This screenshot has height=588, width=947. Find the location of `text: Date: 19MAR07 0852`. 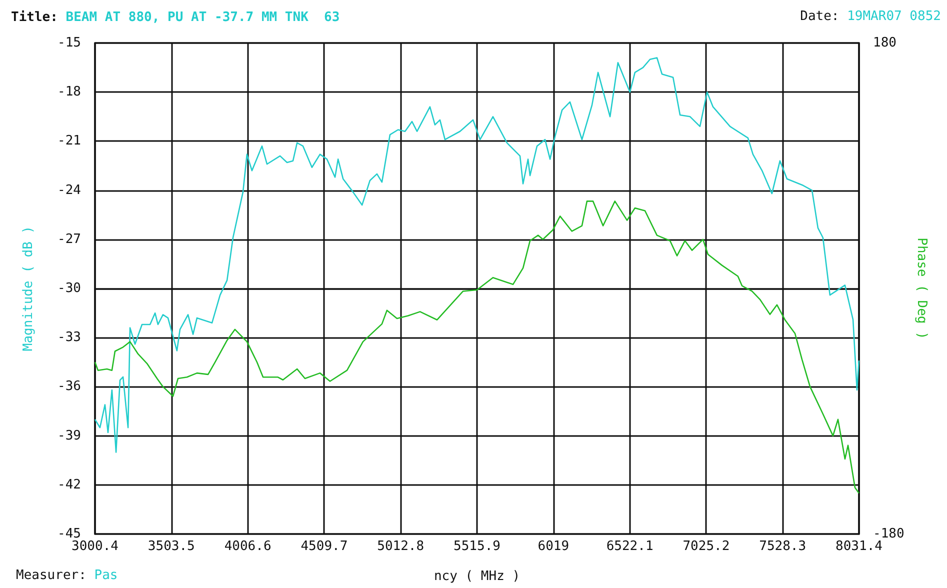

text: Date: 19MAR07 0852 is located at coordinates (871, 16).